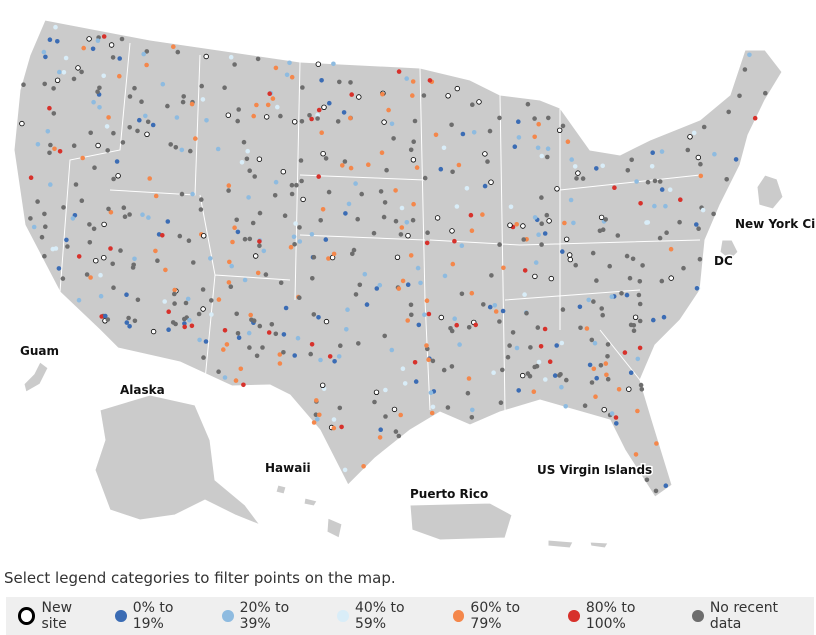 The width and height of the screenshot is (816, 635). I want to click on legend-item: 40% to 59%, so click(386, 616).